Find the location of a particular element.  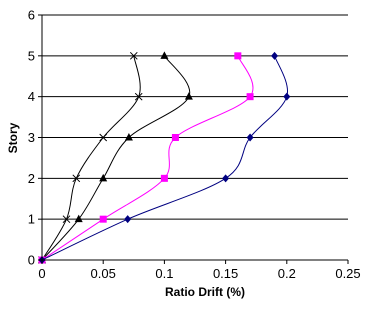

y-tick-label-1: 1 is located at coordinates (31, 219).